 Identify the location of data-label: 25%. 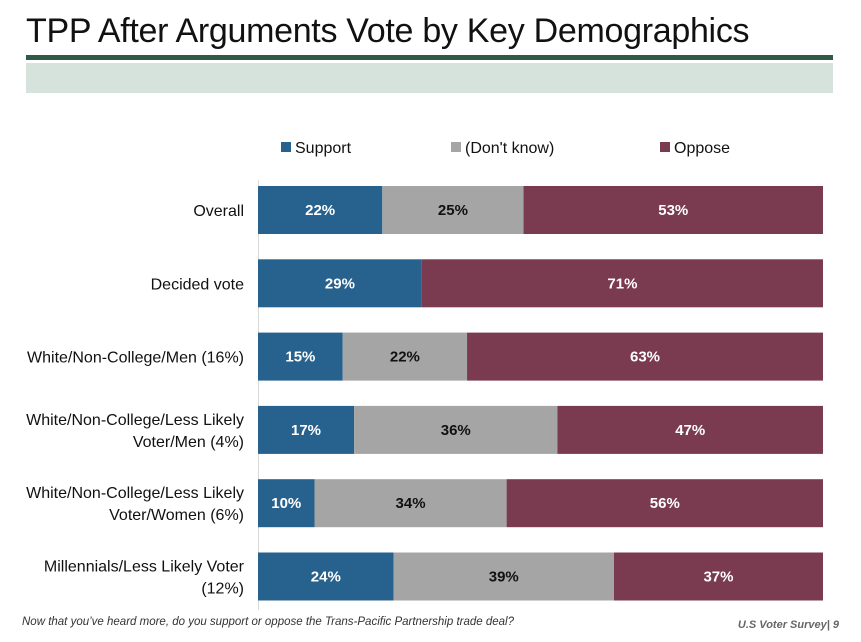
(453, 210).